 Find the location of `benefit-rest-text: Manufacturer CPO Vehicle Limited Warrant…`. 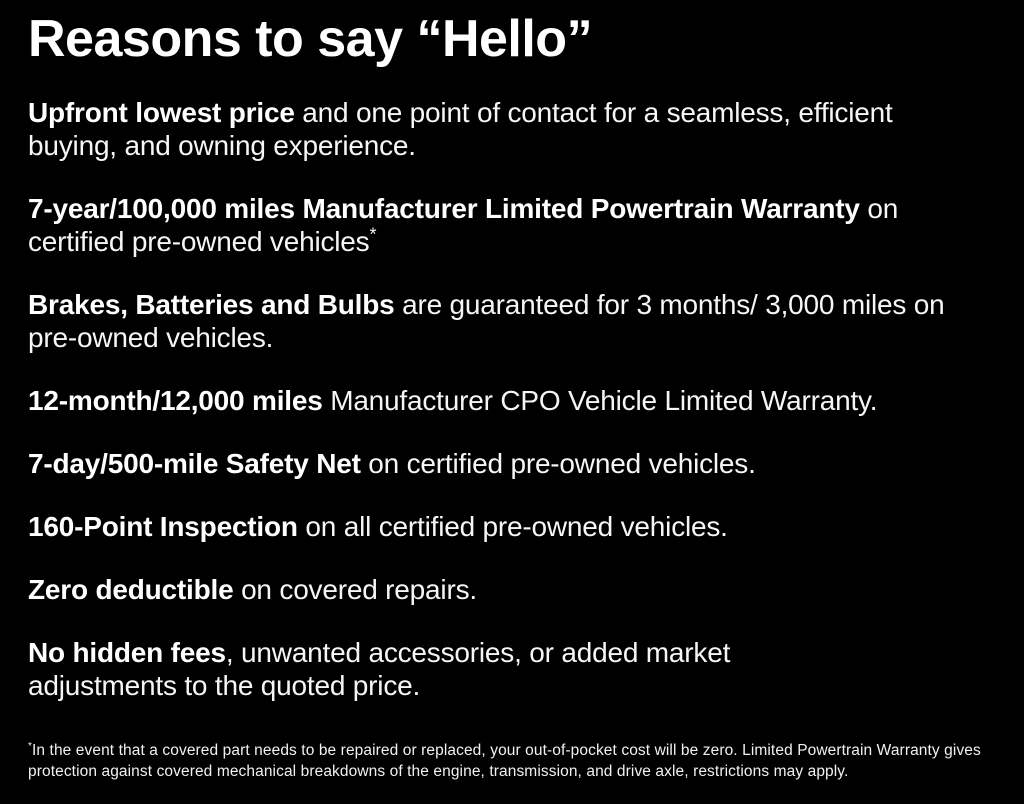

benefit-rest-text: Manufacturer CPO Vehicle Limited Warrant… is located at coordinates (600, 401).